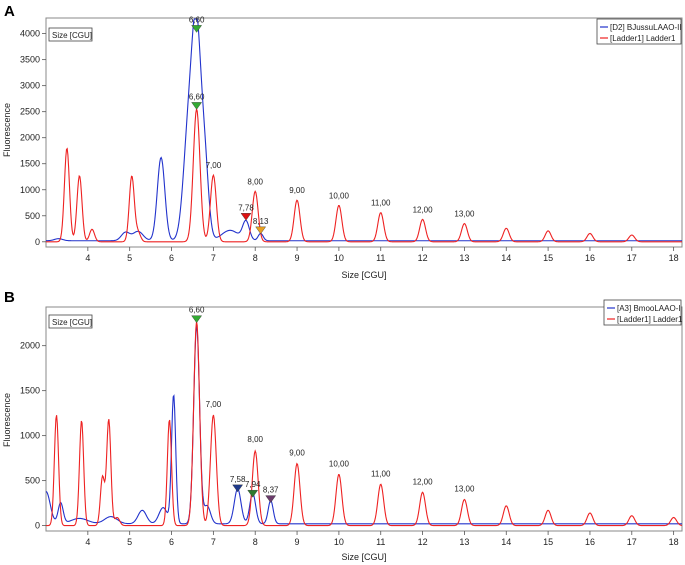 The width and height of the screenshot is (685, 565). Describe the element at coordinates (30, 34) in the screenshot. I see `y-tick-label: 4000` at that location.